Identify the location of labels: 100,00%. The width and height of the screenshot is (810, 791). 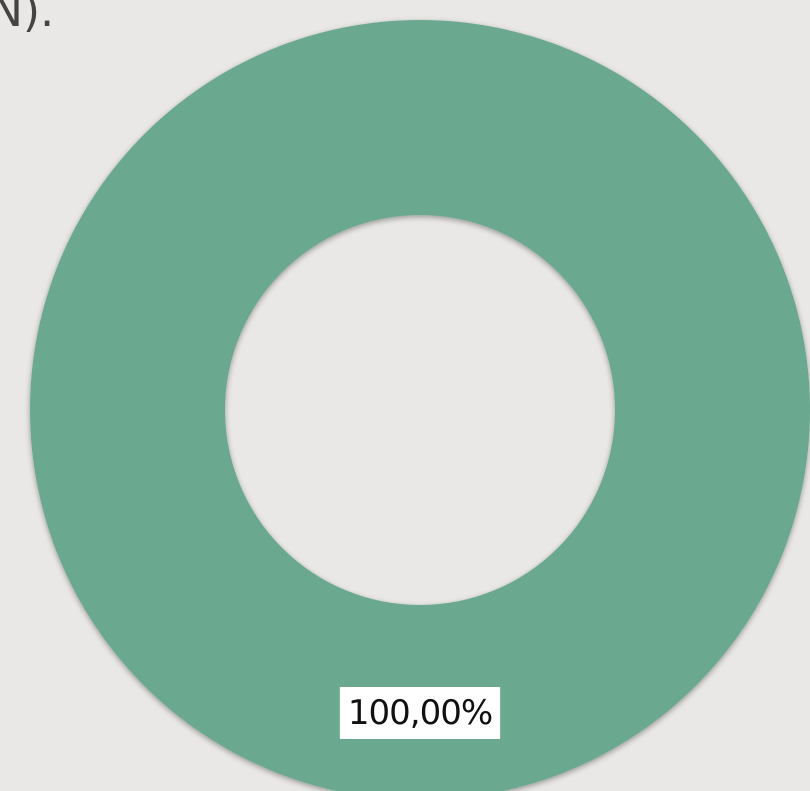
(420, 713).